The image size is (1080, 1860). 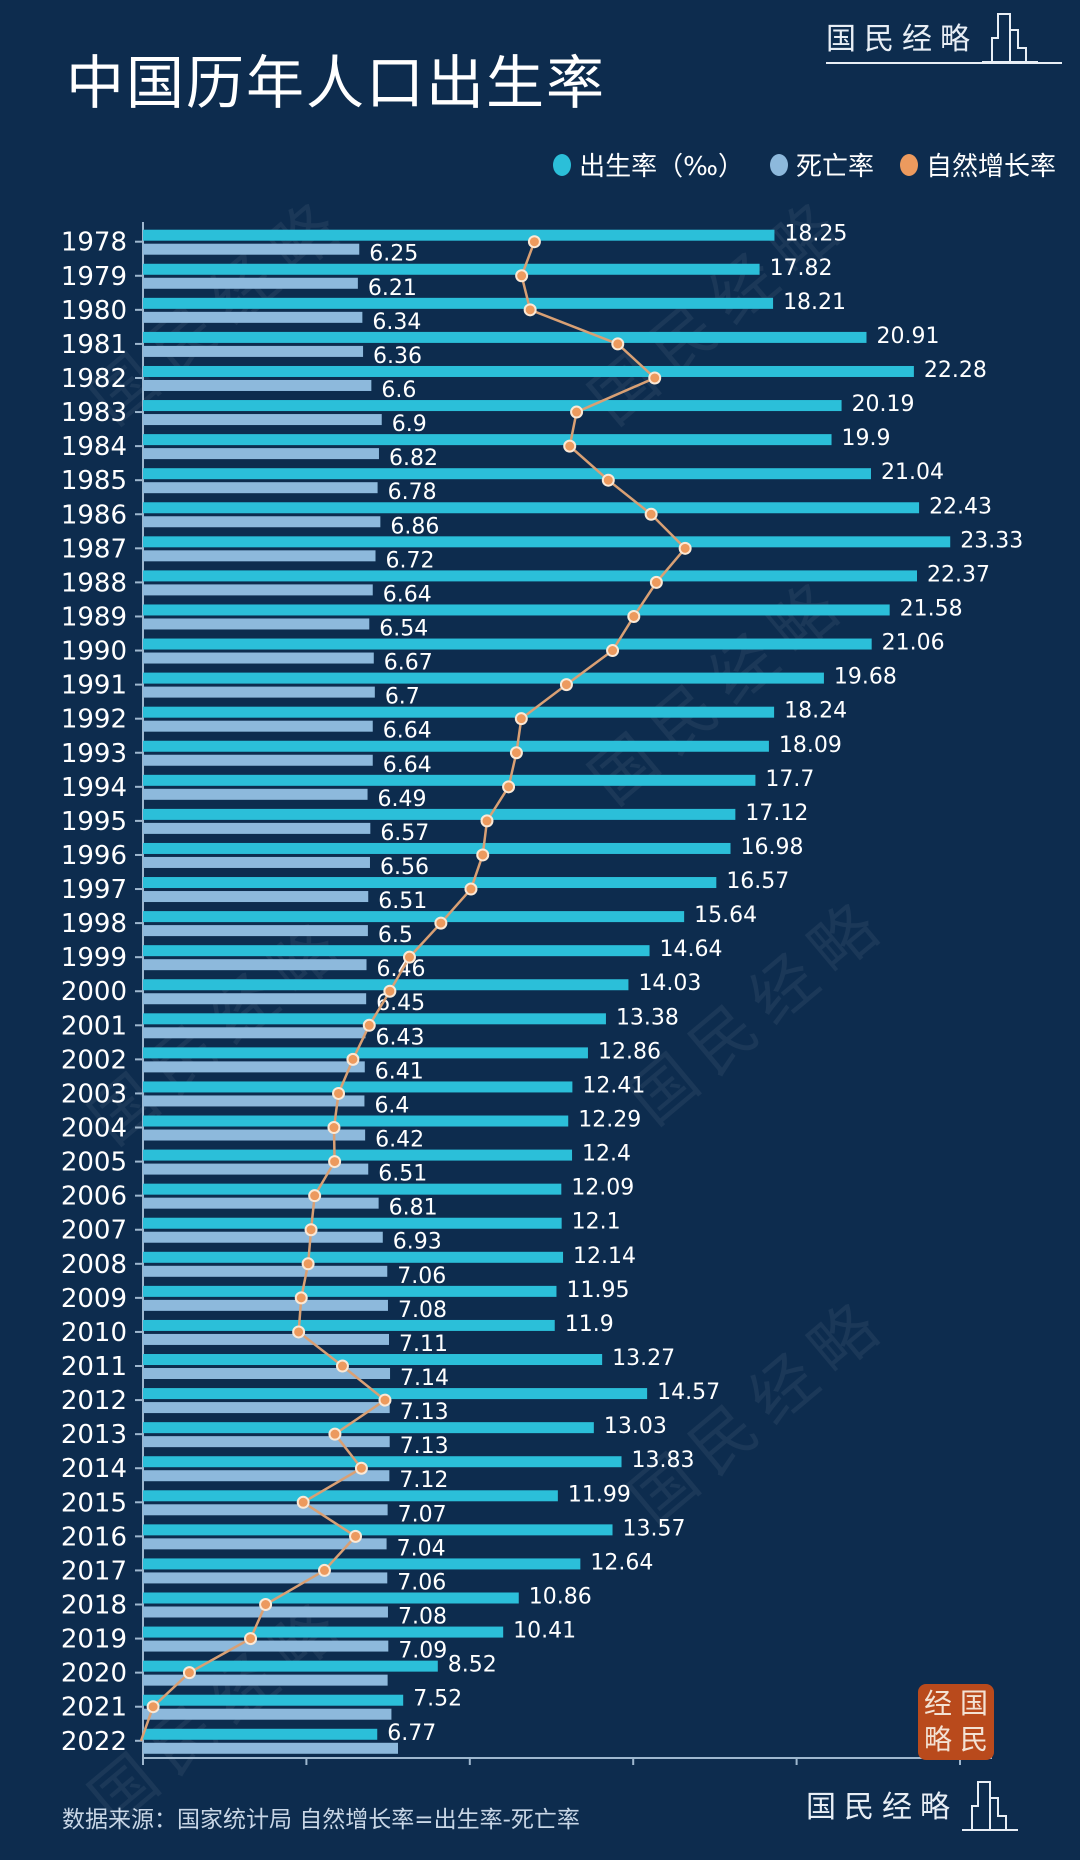 I want to click on death-rate-label: 6.9, so click(x=409, y=424).